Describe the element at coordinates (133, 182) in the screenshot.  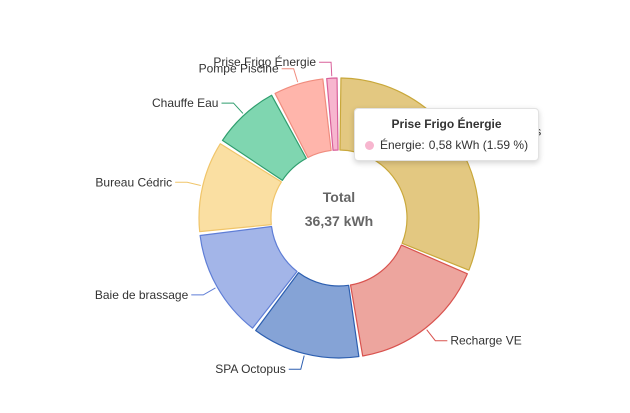
I see `slice-label-bureau-cedric: Bureau Cédric` at that location.